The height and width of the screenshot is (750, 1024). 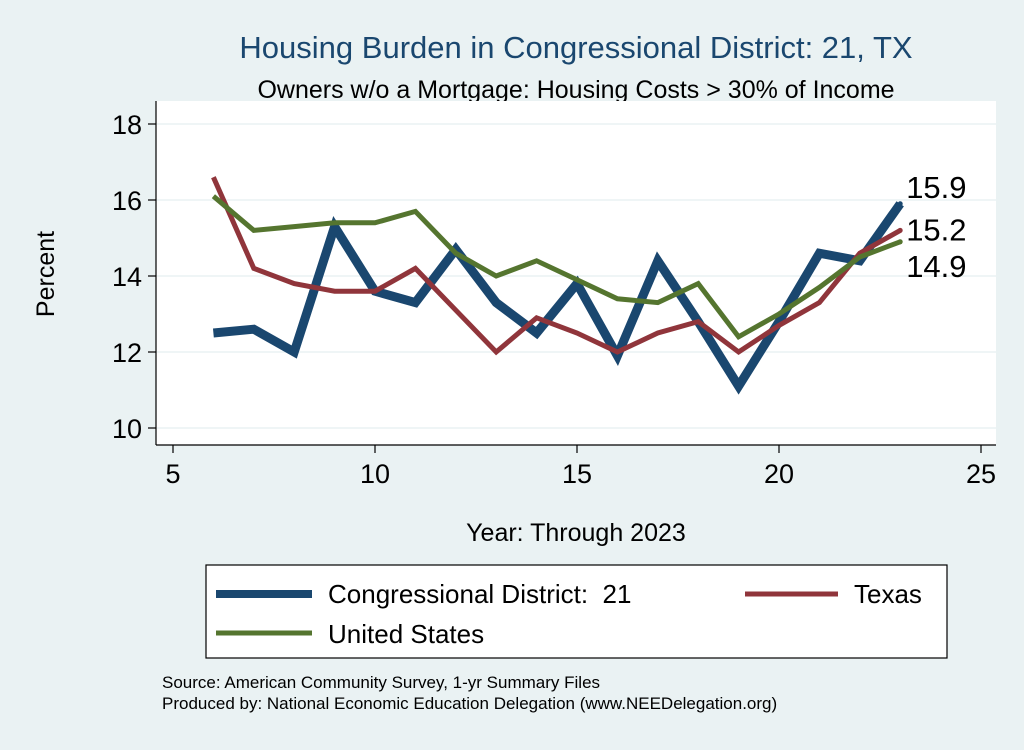 What do you see at coordinates (900, 242) in the screenshot?
I see `series-end-point-us` at bounding box center [900, 242].